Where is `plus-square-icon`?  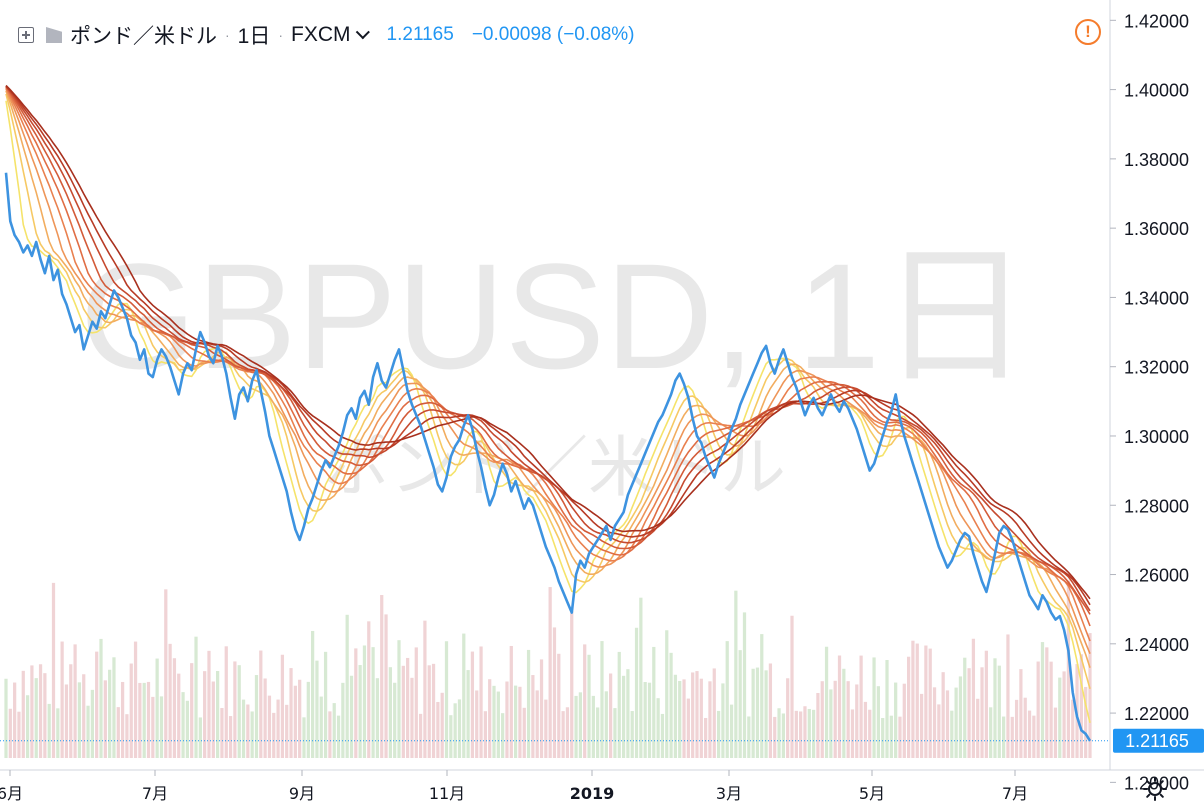
plus-square-icon is located at coordinates (26, 35).